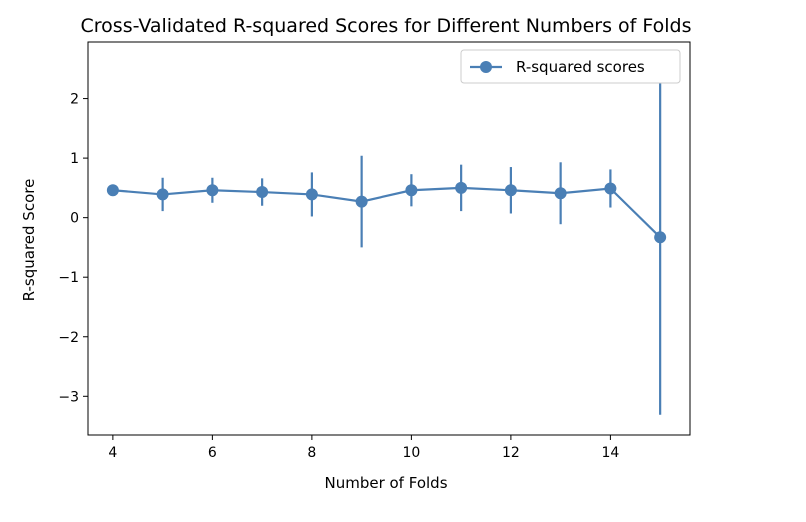  I want to click on y-axis-label: R-squared Score, so click(29, 240).